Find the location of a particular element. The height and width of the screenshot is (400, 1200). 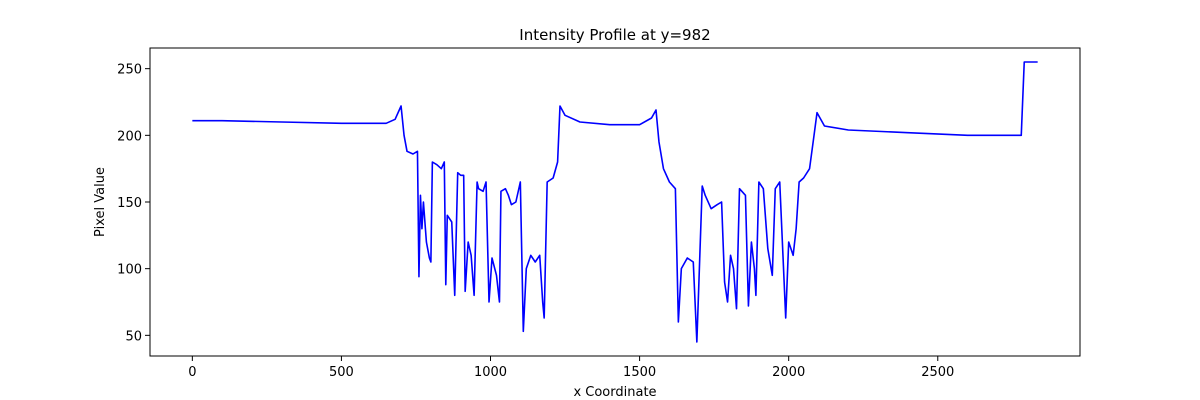

x-tick-label: 500 is located at coordinates (341, 372).